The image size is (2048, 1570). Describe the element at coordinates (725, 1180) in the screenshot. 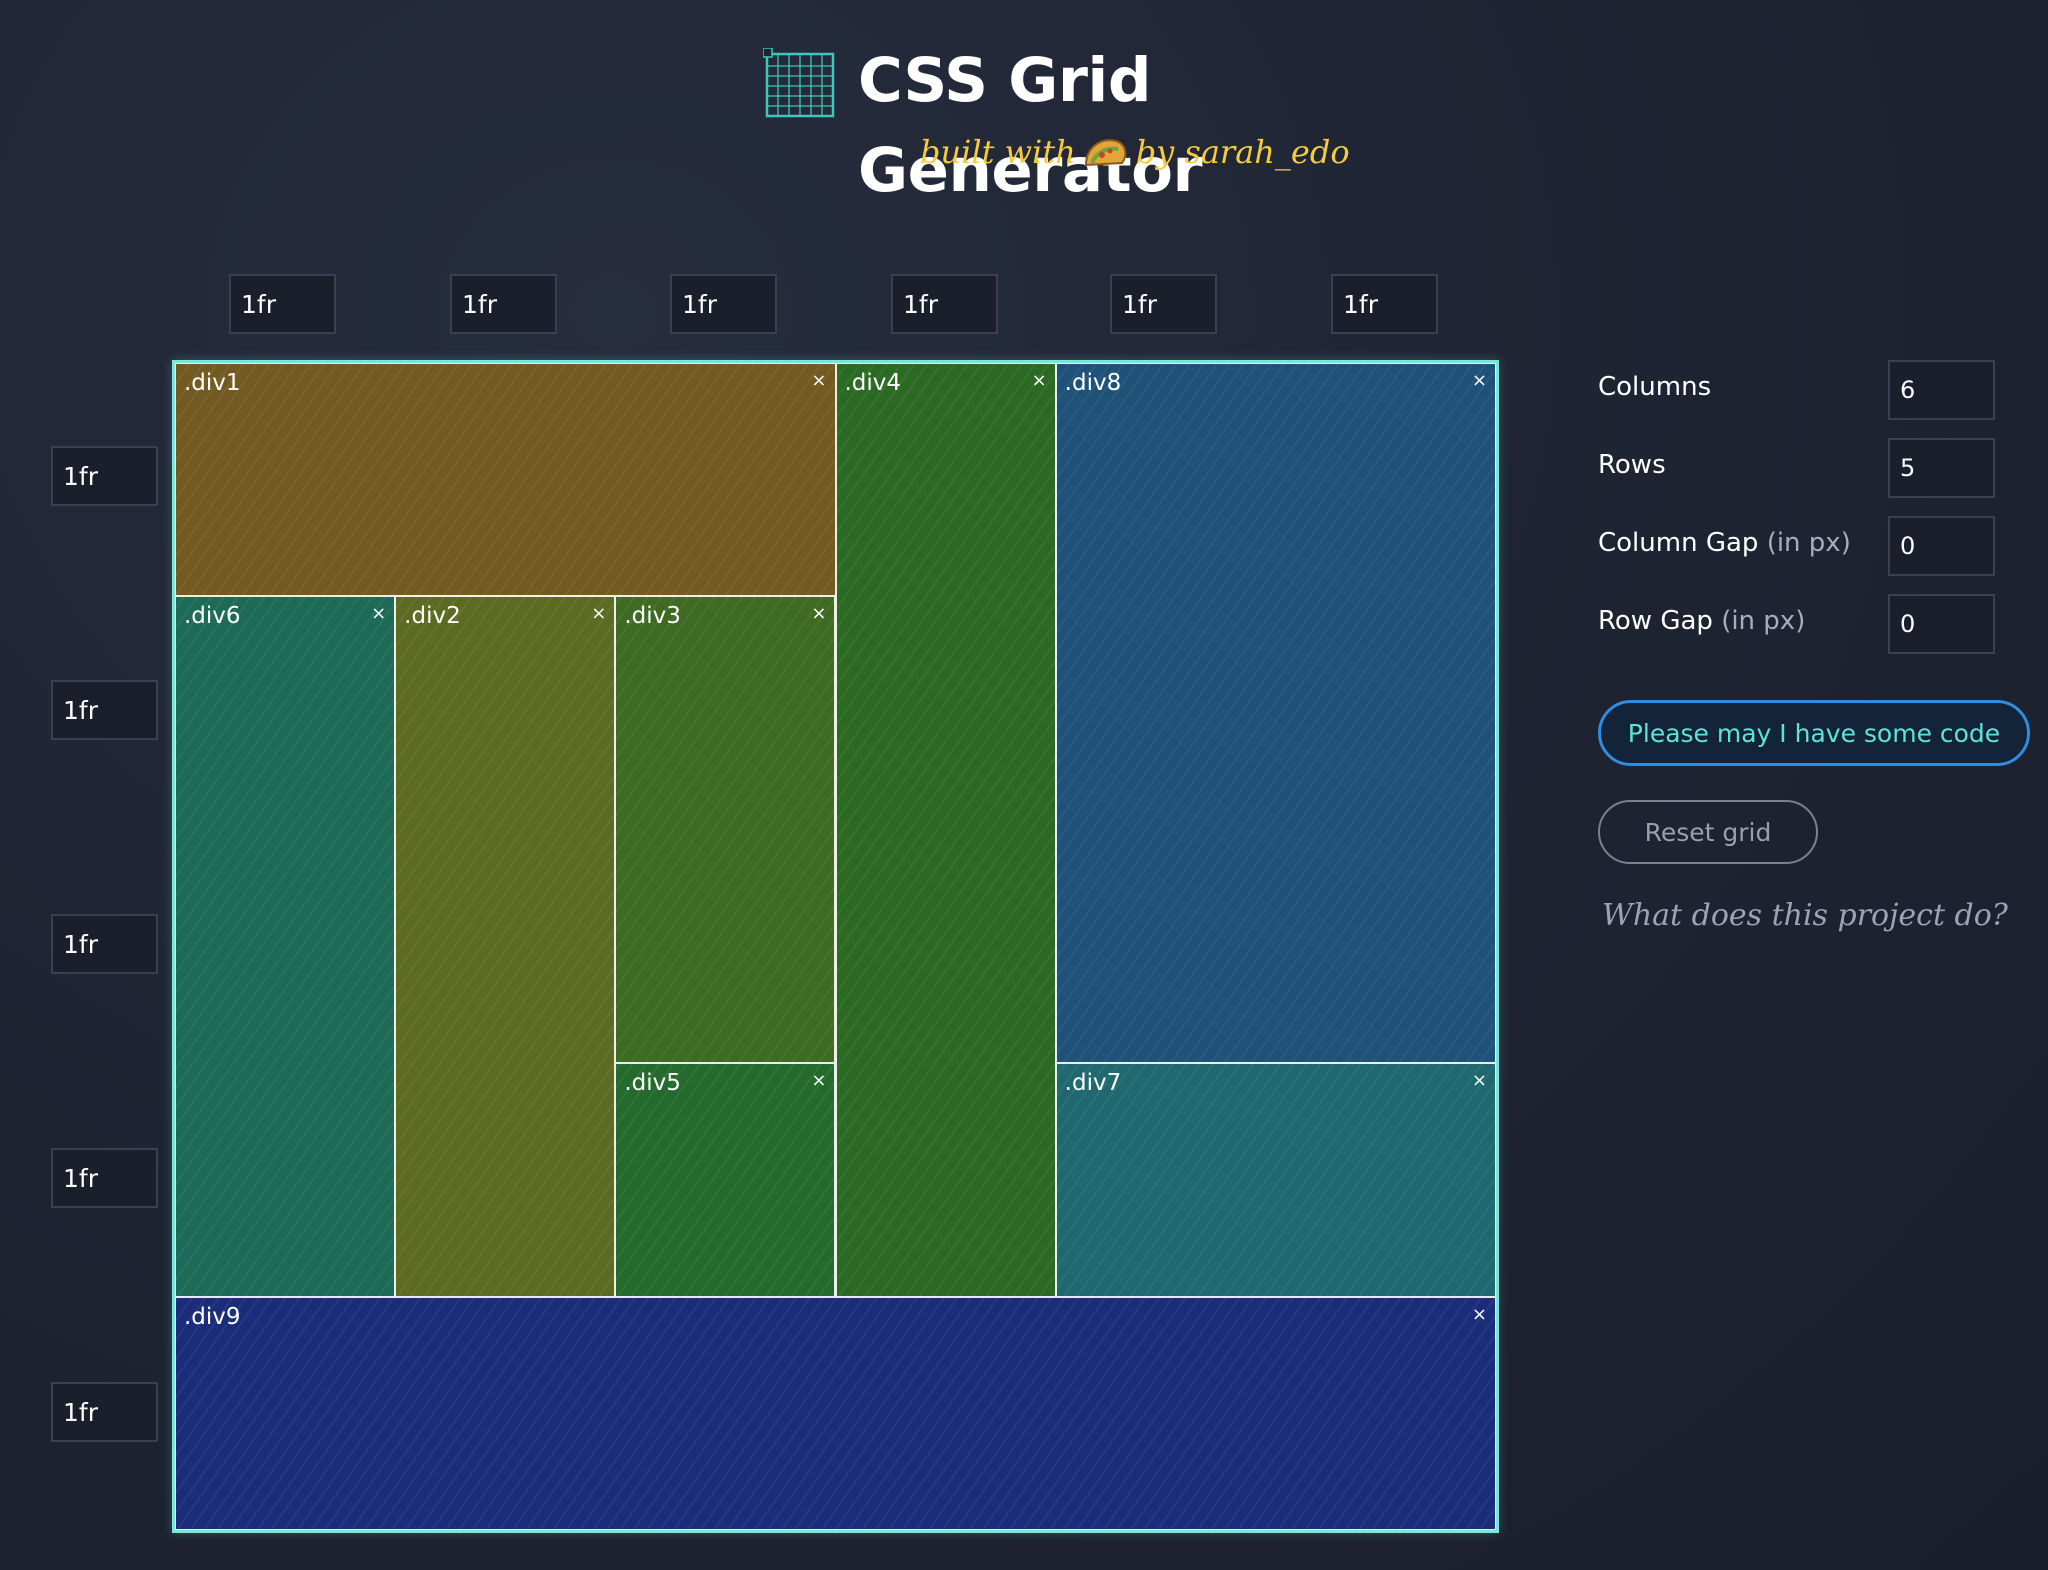

I see `grid-area-div5: .div5 ×` at that location.